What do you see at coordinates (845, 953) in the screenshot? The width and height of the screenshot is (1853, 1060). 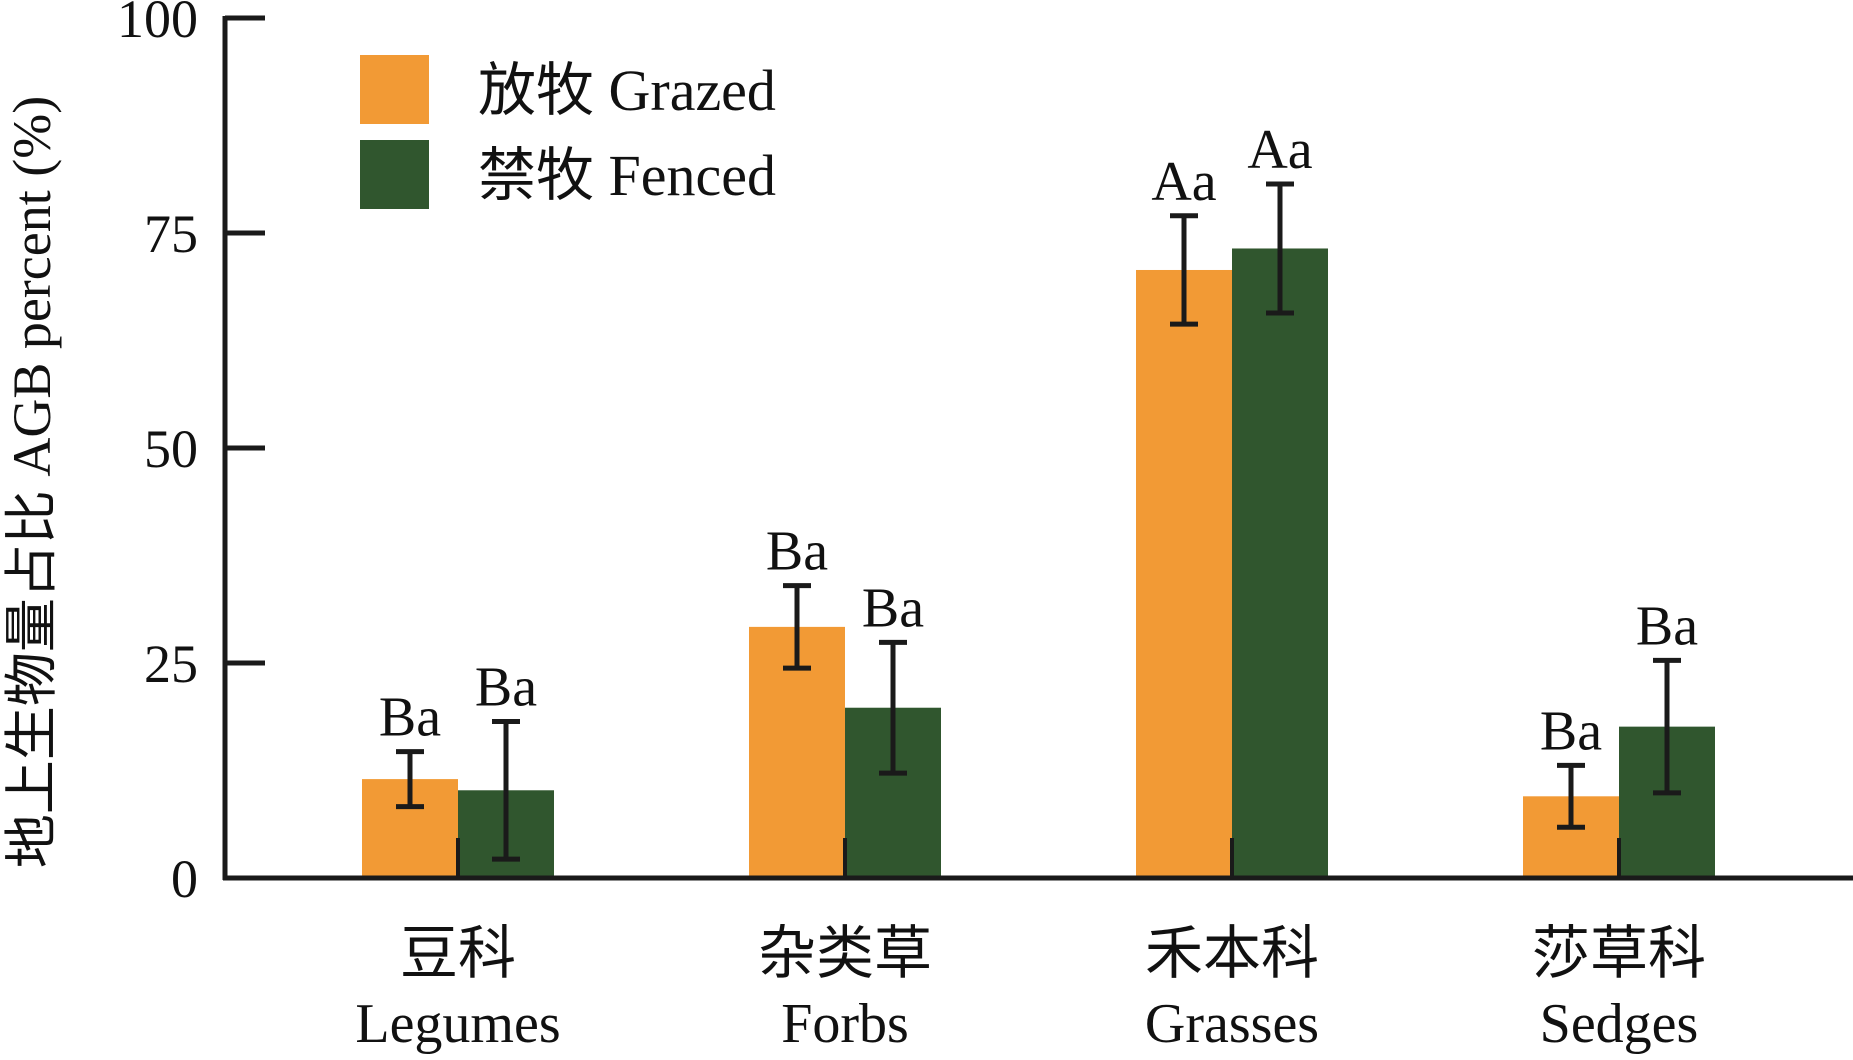 I see `category-label-cn: 杂类草` at bounding box center [845, 953].